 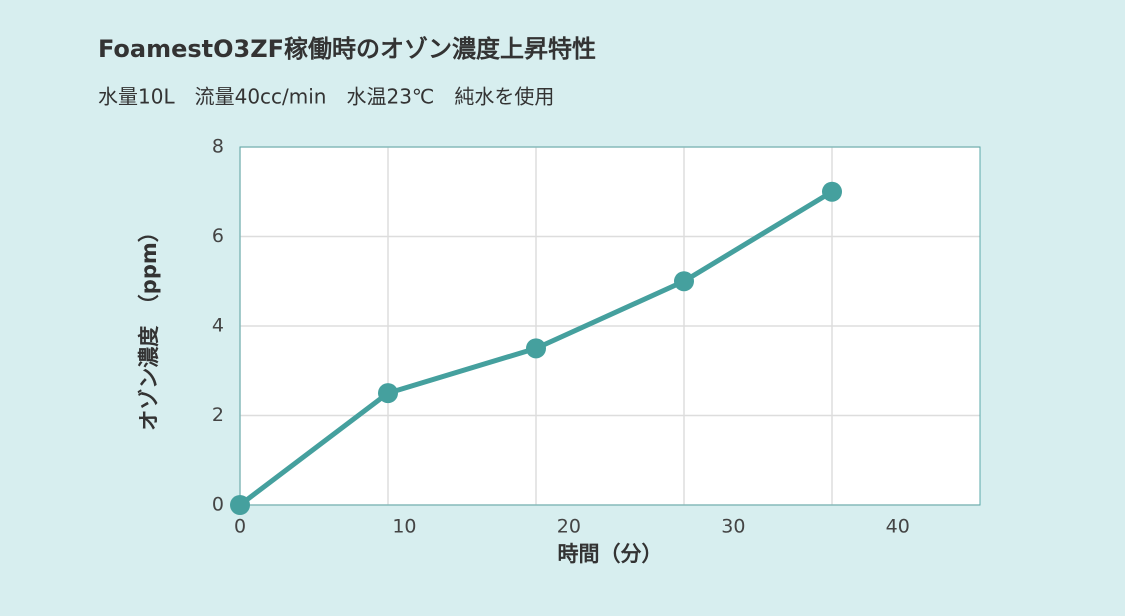 I want to click on y-tick-label: 2, so click(x=218, y=415).